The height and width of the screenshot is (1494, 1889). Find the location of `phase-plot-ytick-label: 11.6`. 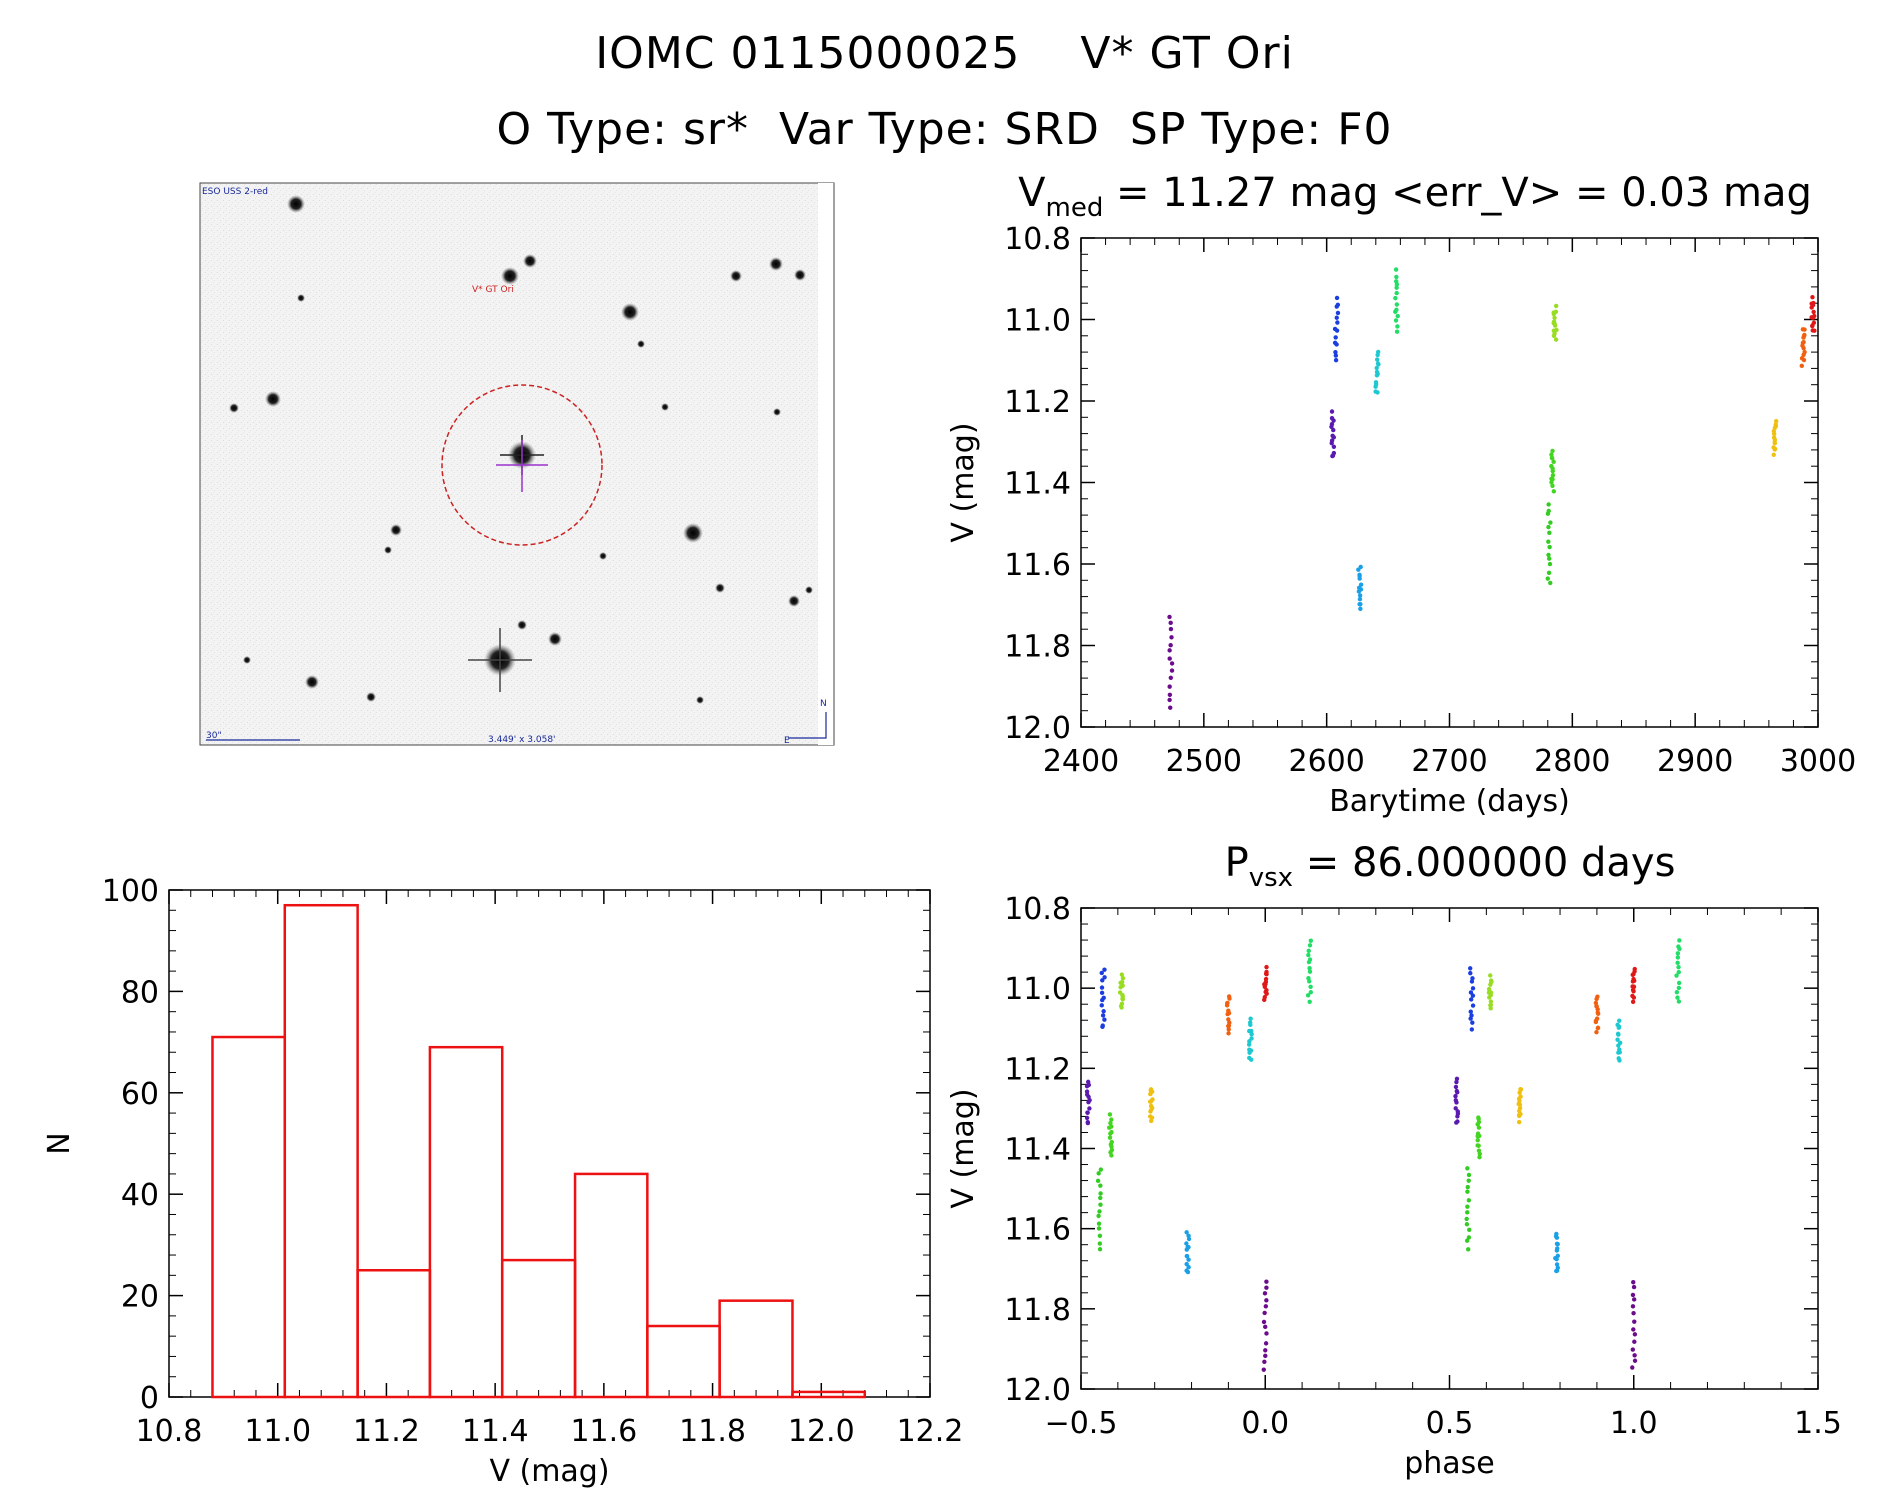

phase-plot-ytick-label: 11.6 is located at coordinates (1037, 1230).